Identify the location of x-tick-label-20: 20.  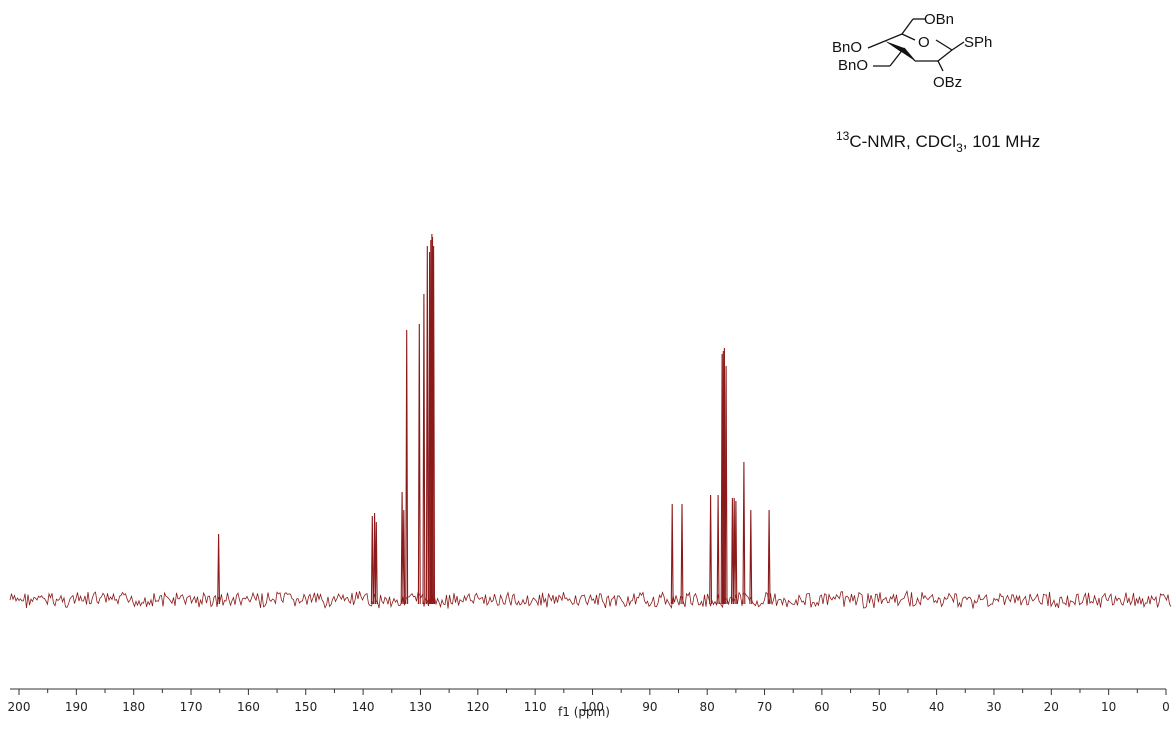
(1051, 707).